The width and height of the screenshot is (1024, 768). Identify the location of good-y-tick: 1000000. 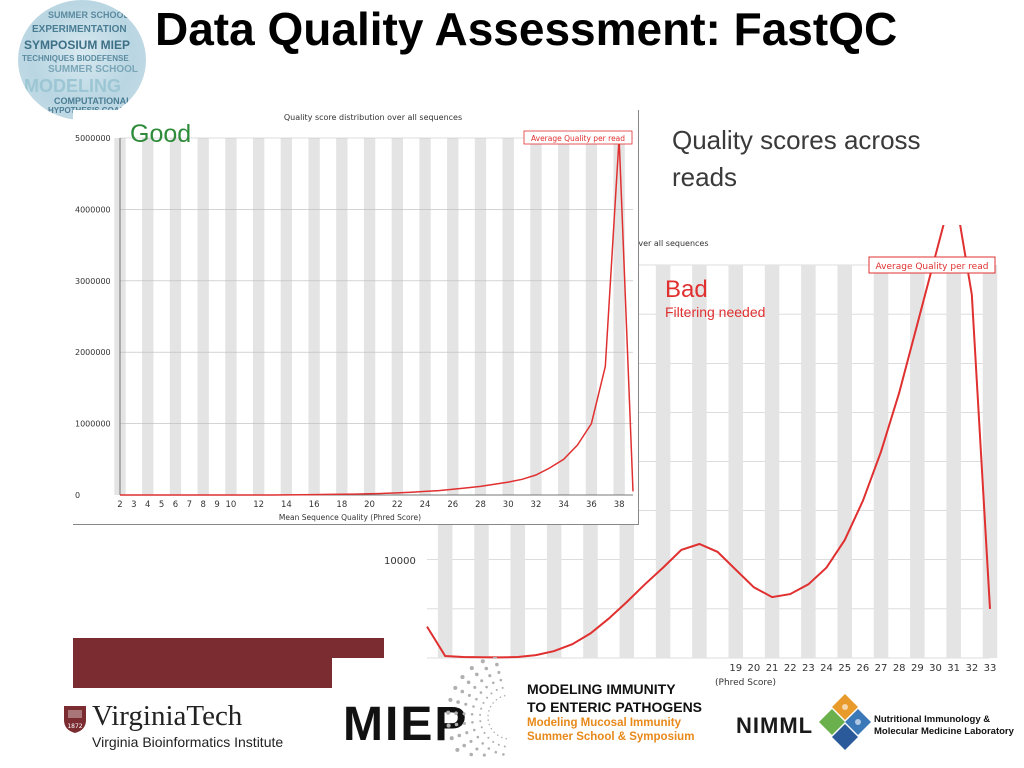
(93, 424).